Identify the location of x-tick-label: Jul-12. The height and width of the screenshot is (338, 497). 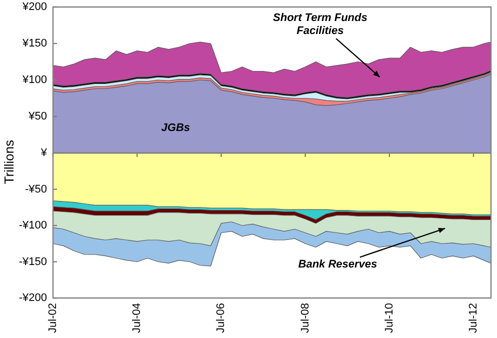
(474, 318).